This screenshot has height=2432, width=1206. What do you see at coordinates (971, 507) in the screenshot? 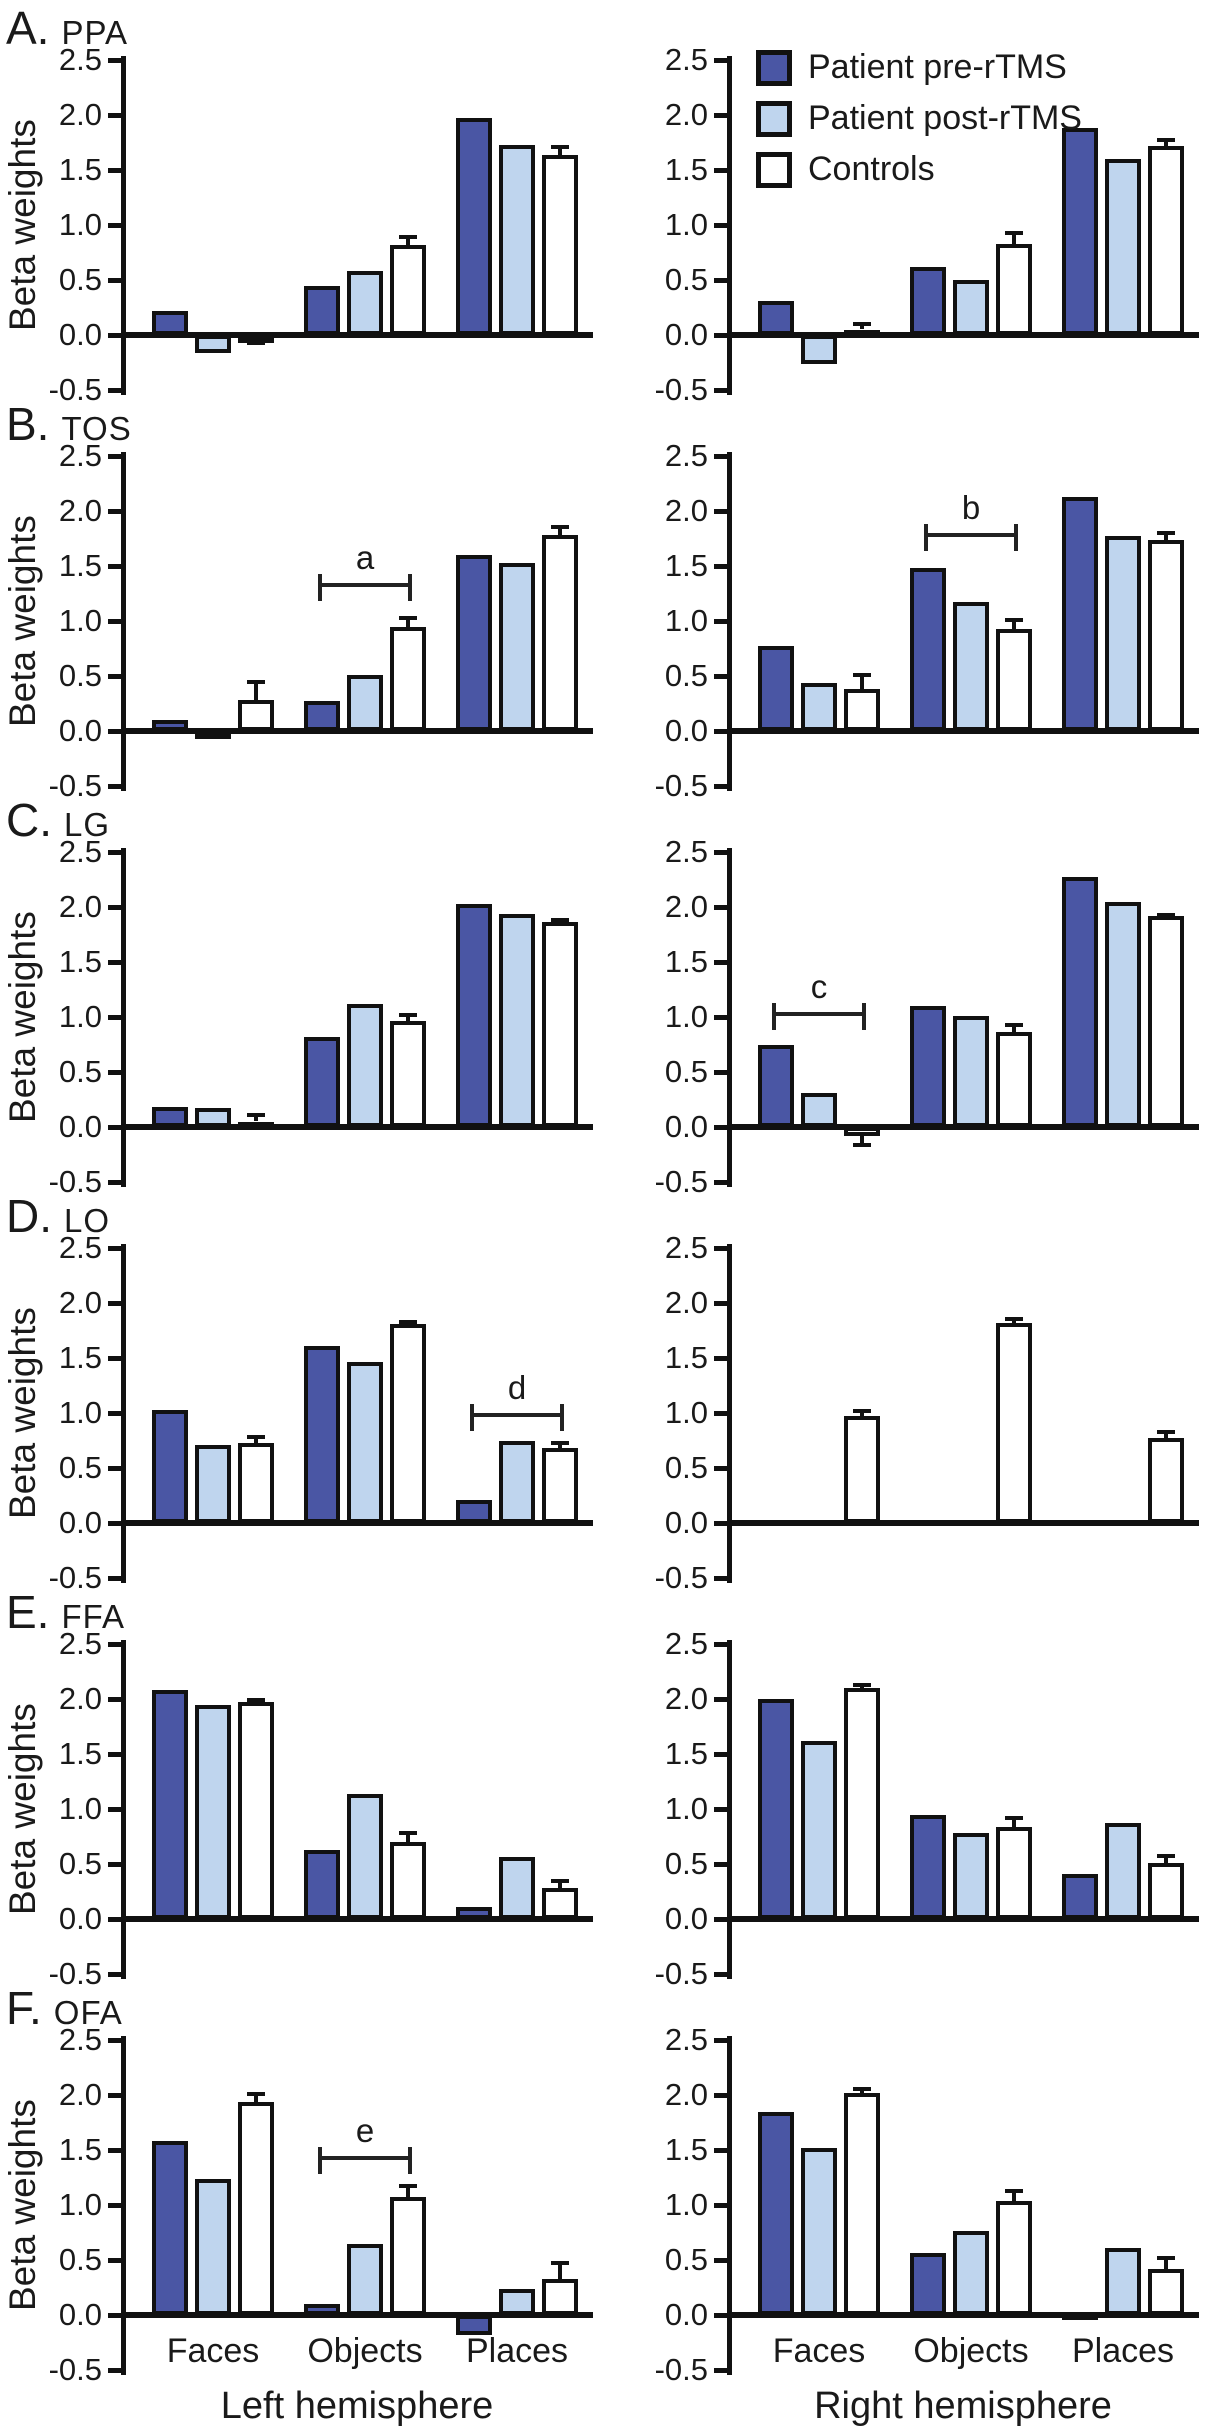
I see `significance-label: b` at bounding box center [971, 507].